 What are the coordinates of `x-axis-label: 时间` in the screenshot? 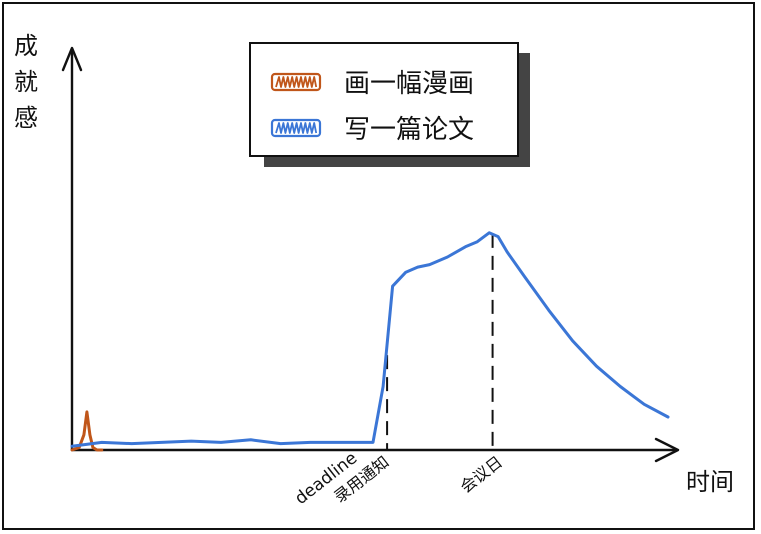 It's located at (710, 482).